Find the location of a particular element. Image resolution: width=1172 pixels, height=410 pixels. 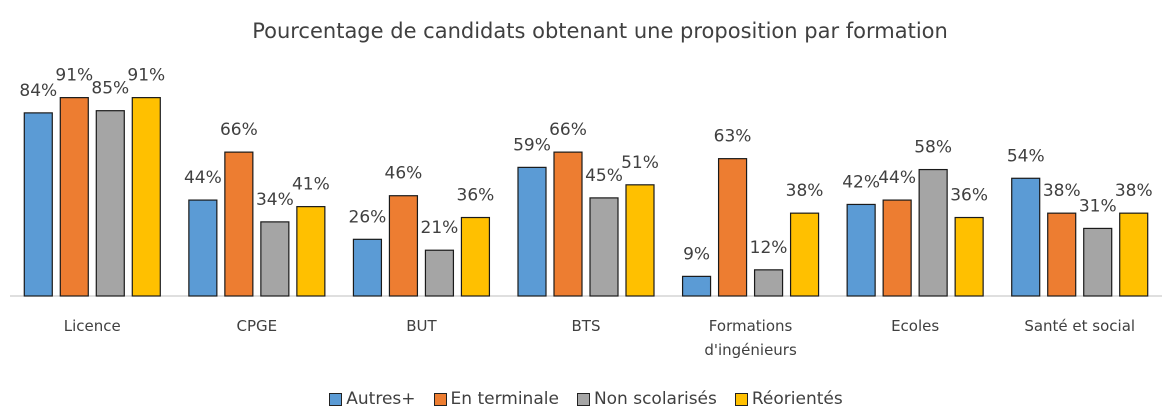

data-label: 12% is located at coordinates (769, 248).